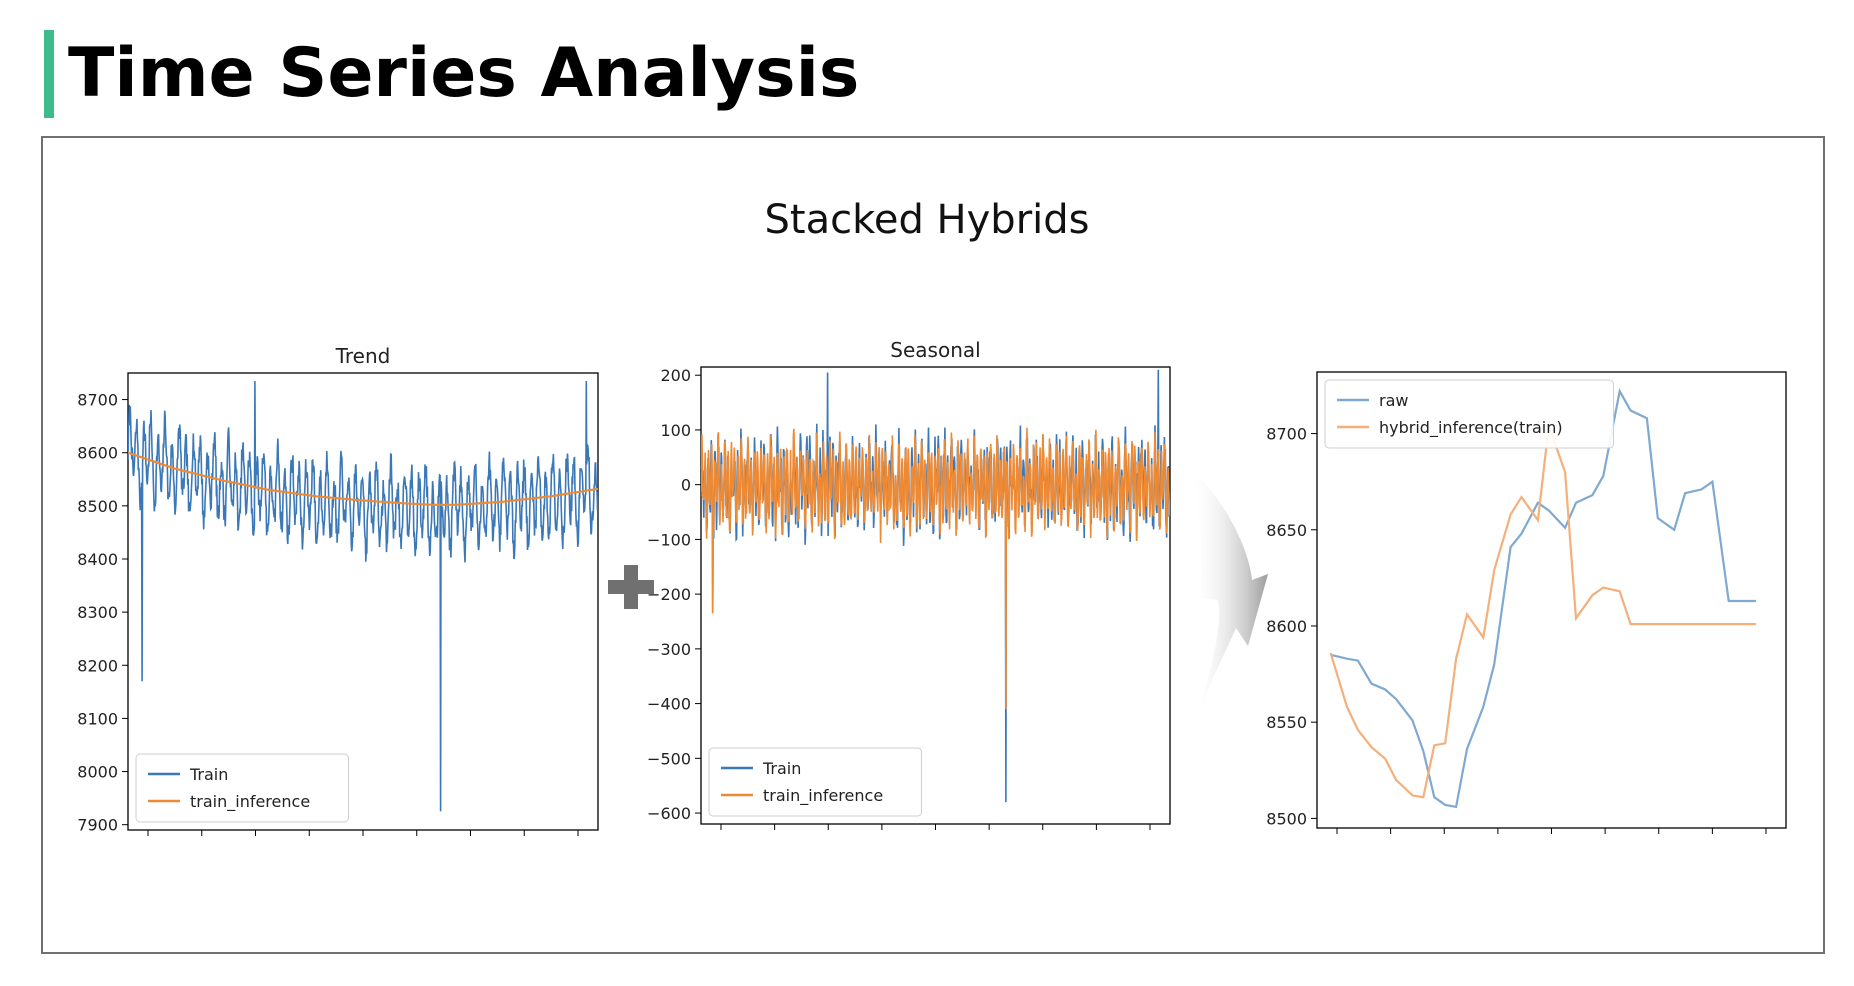  What do you see at coordinates (49, 74) in the screenshot?
I see `title-accent-bar` at bounding box center [49, 74].